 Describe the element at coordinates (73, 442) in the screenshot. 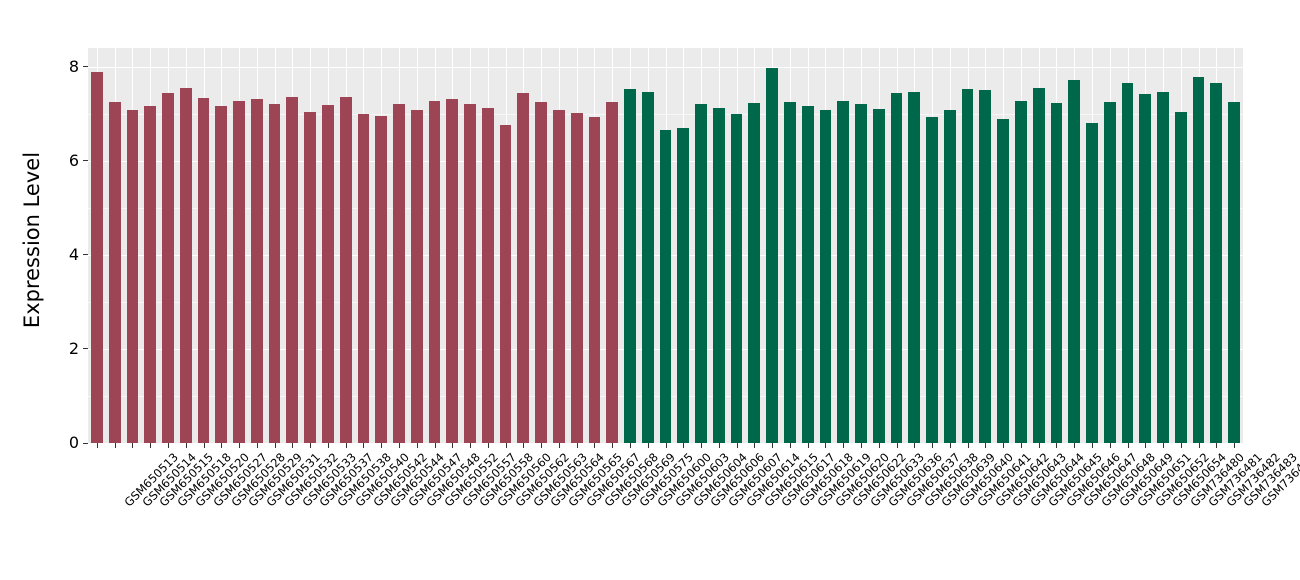

I see `y-axis-tick-label: 0` at that location.